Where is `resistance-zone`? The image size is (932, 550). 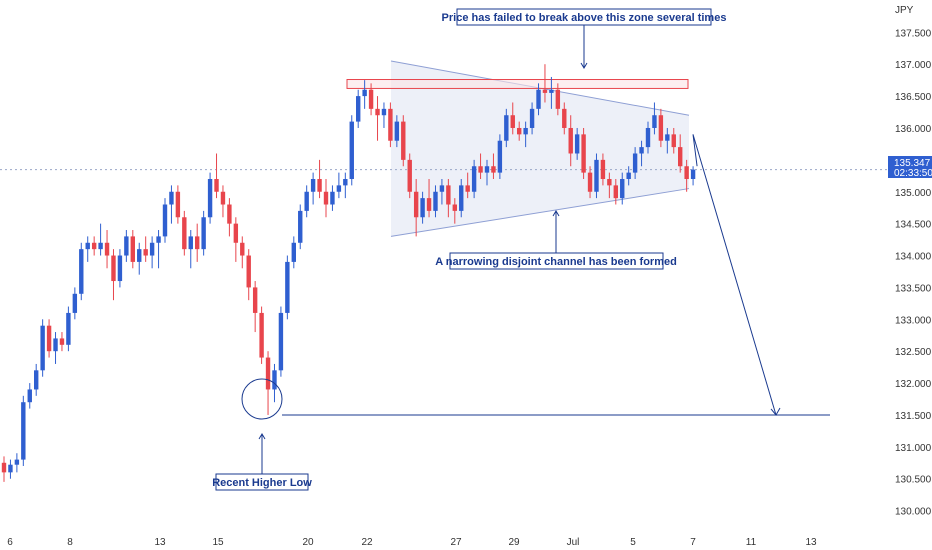
resistance-zone is located at coordinates (517, 84).